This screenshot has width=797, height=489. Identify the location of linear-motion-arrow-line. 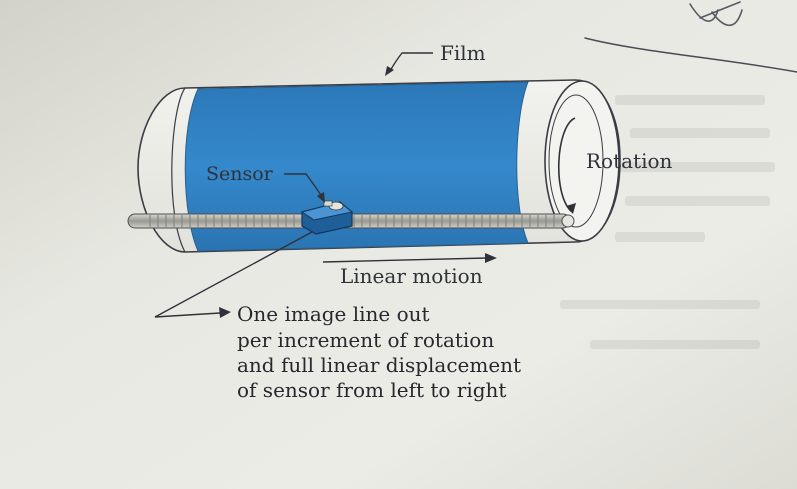
(405, 260).